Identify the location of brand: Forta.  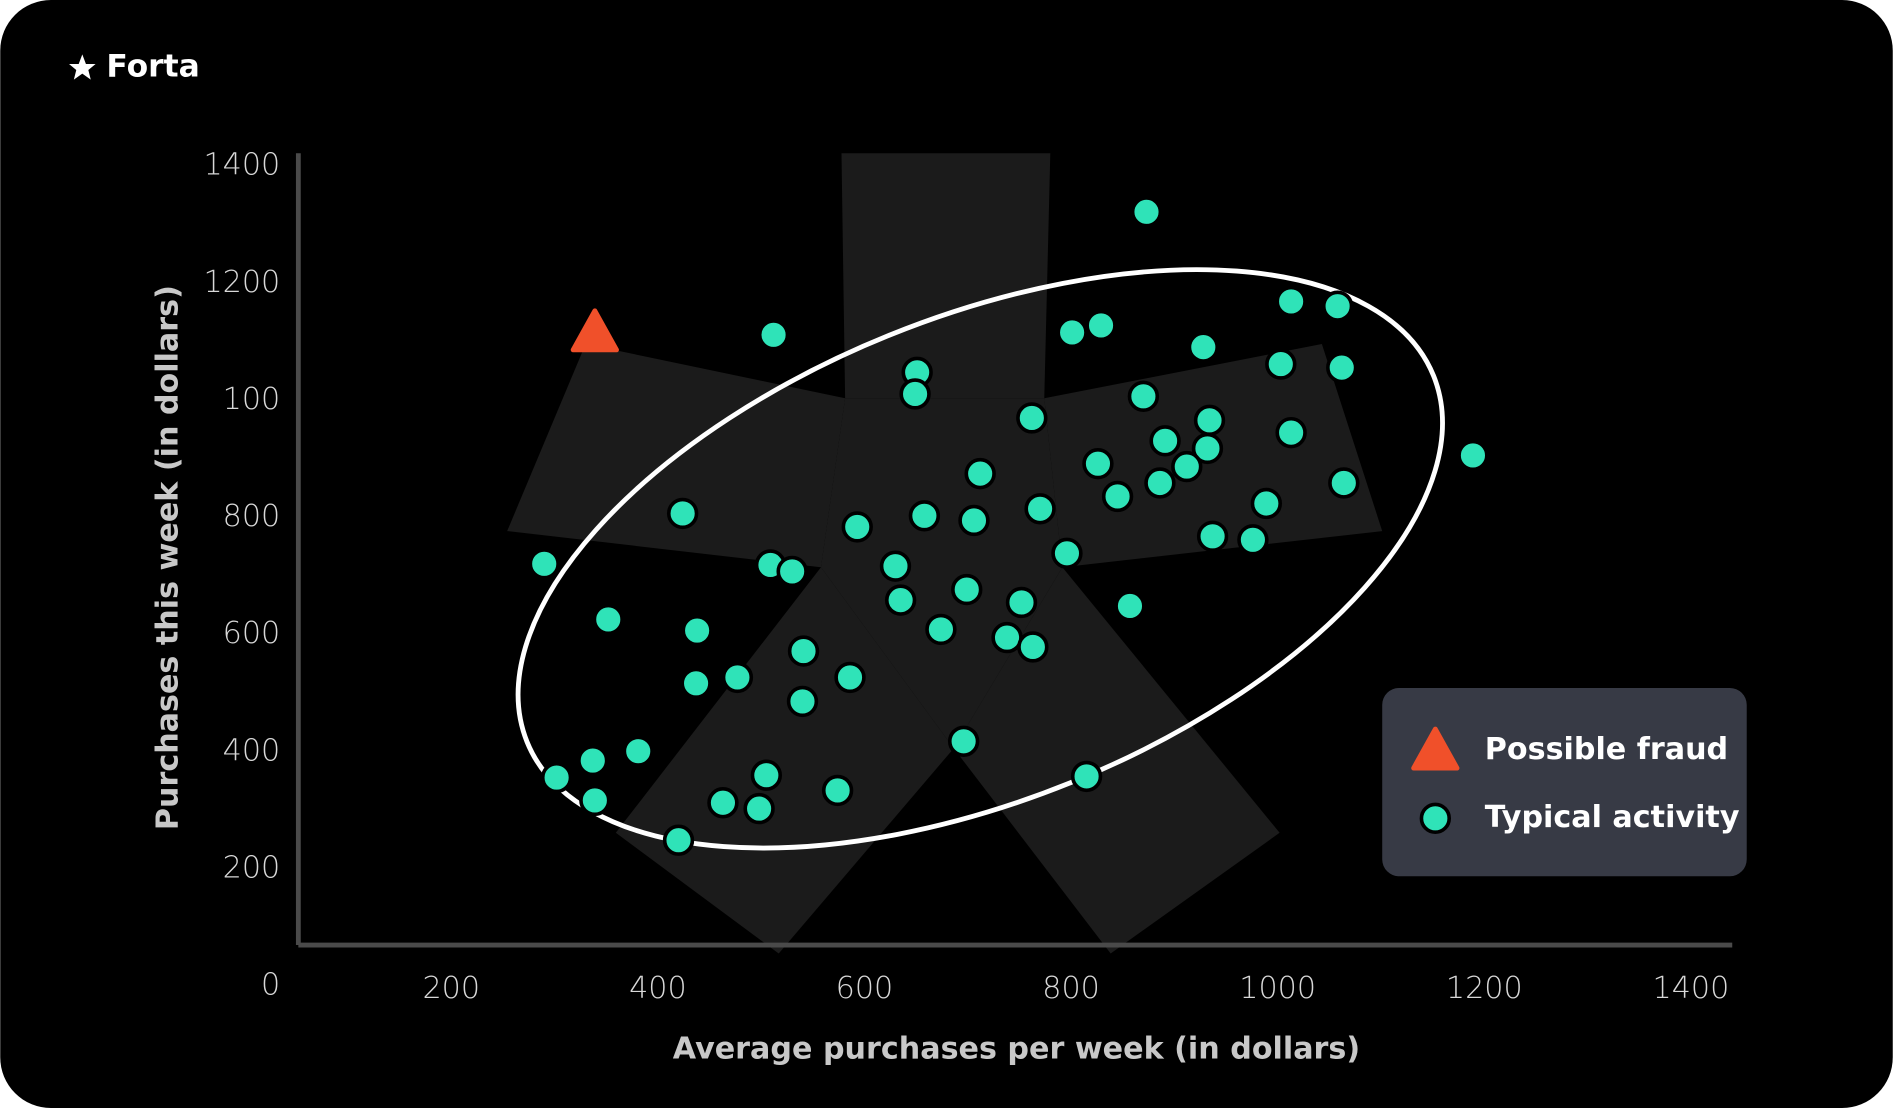
(152, 67).